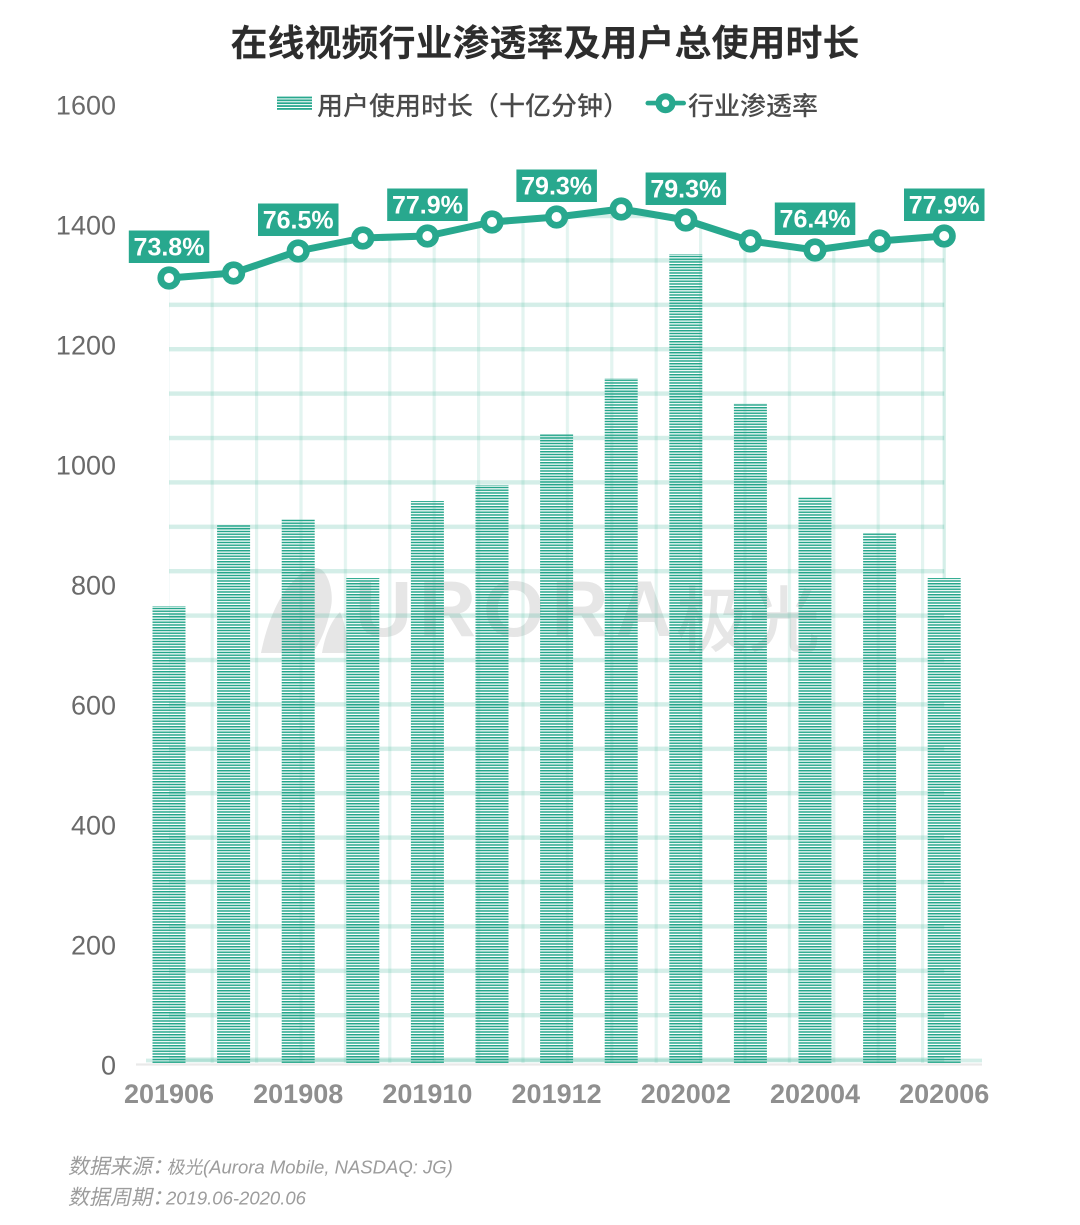  Describe the element at coordinates (328, 1167) in the screenshot. I see `svg-text: (Aurora Mobile, NASDAQ: JG)` at that location.